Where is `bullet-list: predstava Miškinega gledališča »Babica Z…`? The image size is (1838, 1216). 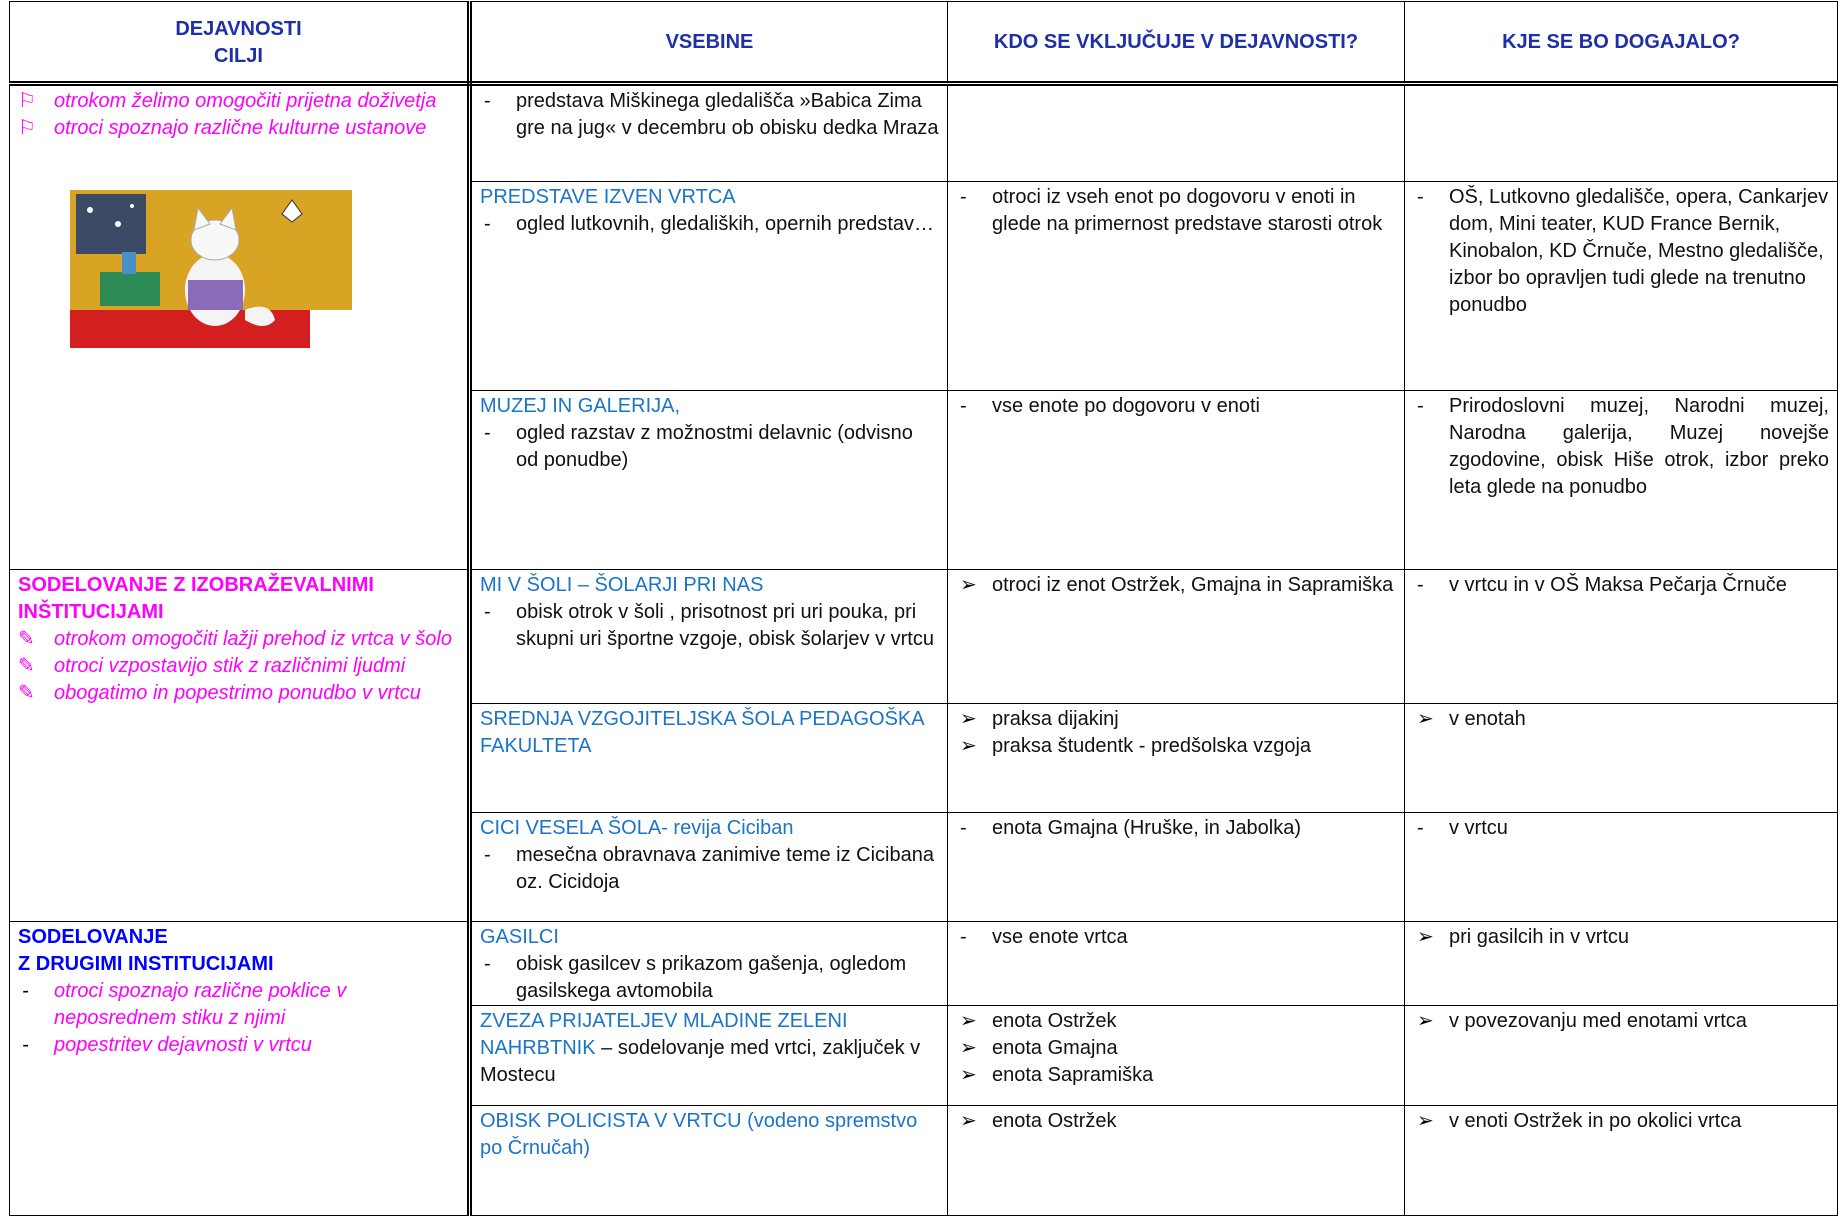
bullet-list: predstava Miškinega gledališča »Babica Z… is located at coordinates (709, 115).